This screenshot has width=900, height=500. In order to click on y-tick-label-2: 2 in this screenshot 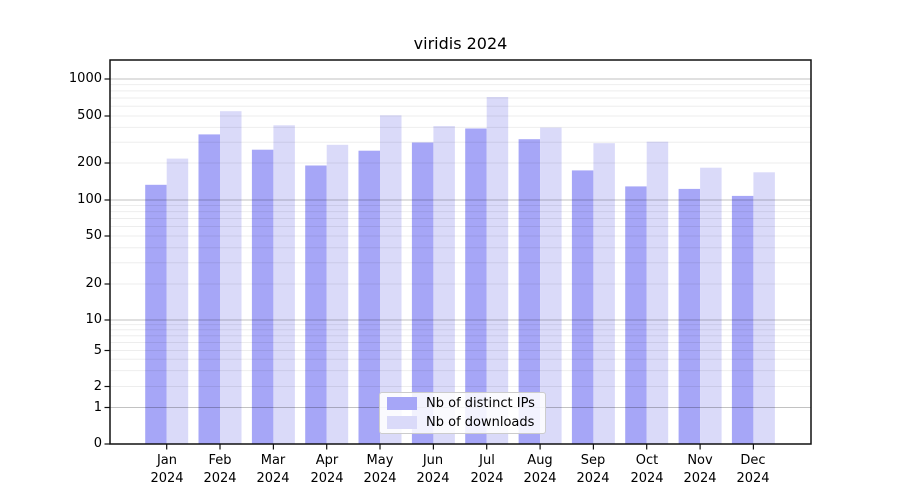, I will do `click(97, 386)`.